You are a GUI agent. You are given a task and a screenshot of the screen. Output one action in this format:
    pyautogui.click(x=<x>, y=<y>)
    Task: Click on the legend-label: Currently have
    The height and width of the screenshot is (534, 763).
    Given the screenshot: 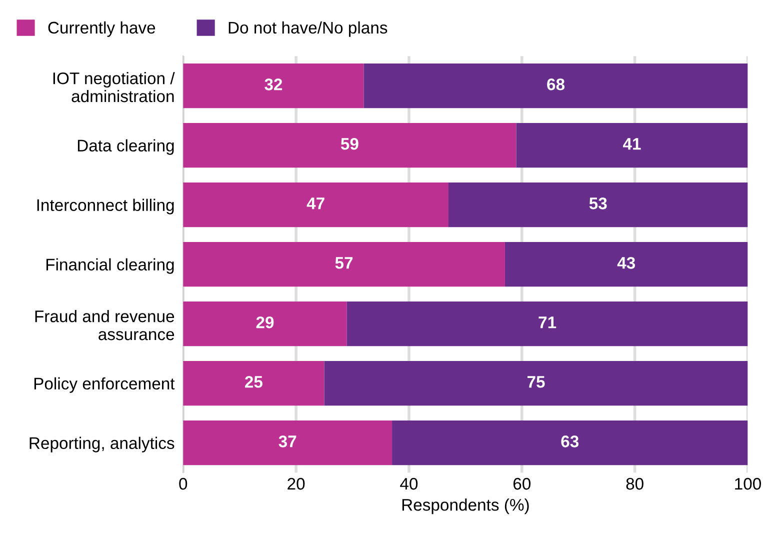 What is the action you would take?
    pyautogui.click(x=102, y=29)
    